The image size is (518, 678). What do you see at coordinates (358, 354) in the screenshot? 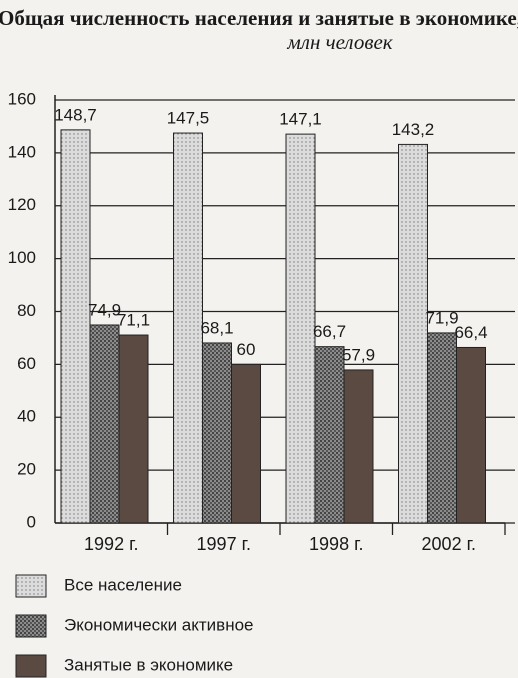
I see `data-label: 57,9` at bounding box center [358, 354].